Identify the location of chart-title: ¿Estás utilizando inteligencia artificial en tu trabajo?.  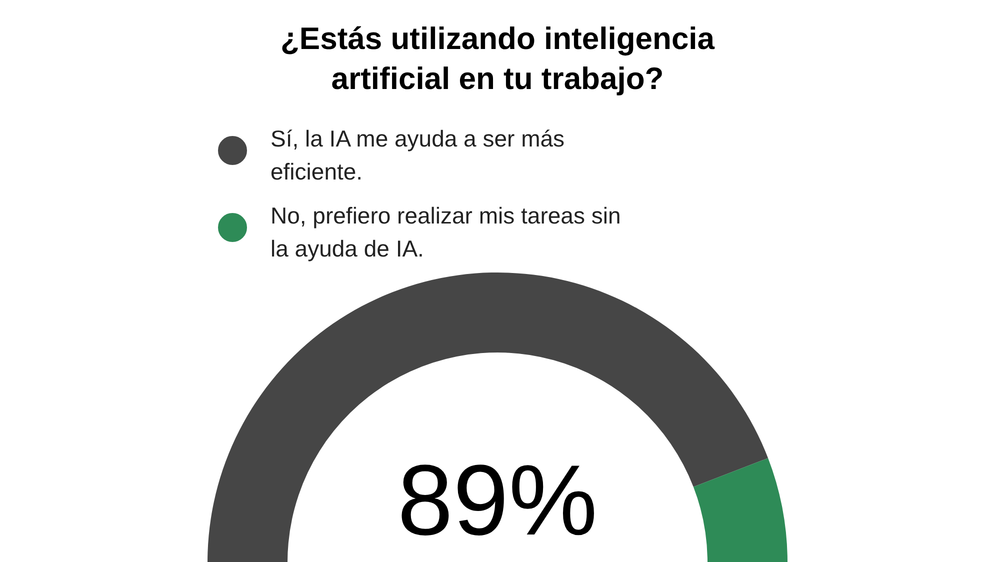
(498, 58).